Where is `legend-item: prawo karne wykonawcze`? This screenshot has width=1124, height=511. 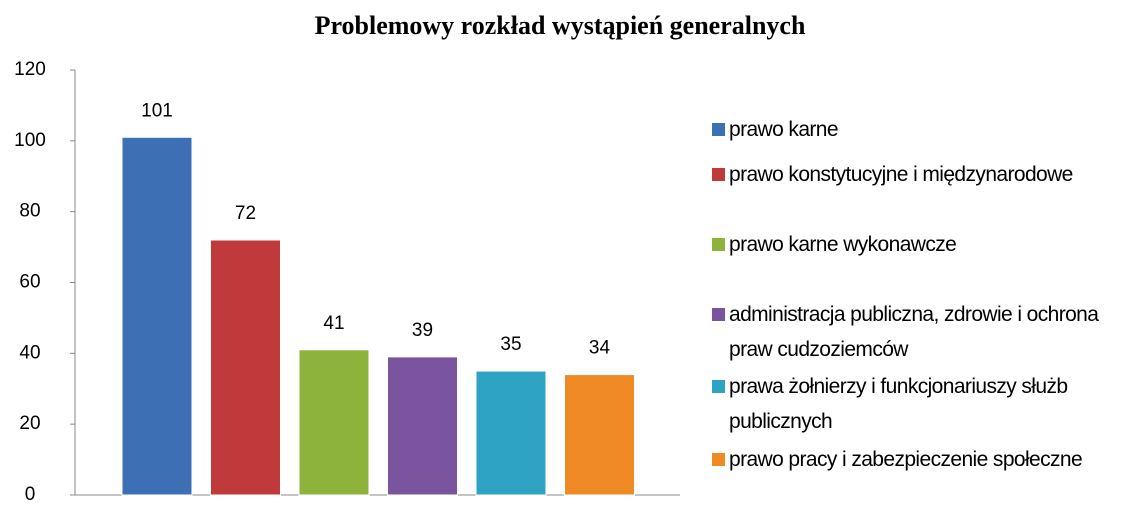
legend-item: prawo karne wykonawcze is located at coordinates (917, 244).